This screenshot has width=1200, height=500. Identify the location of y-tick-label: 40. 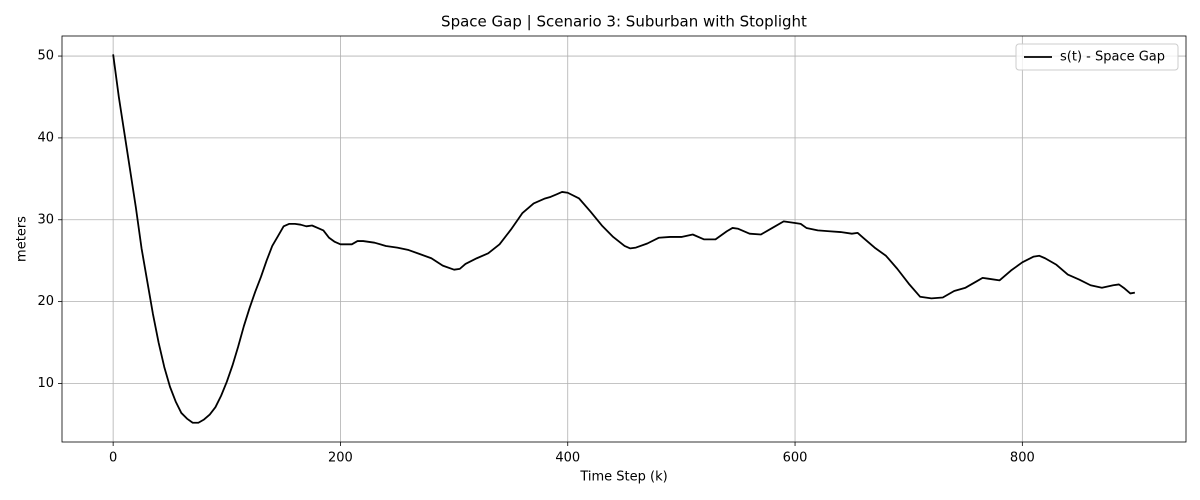
(45, 137).